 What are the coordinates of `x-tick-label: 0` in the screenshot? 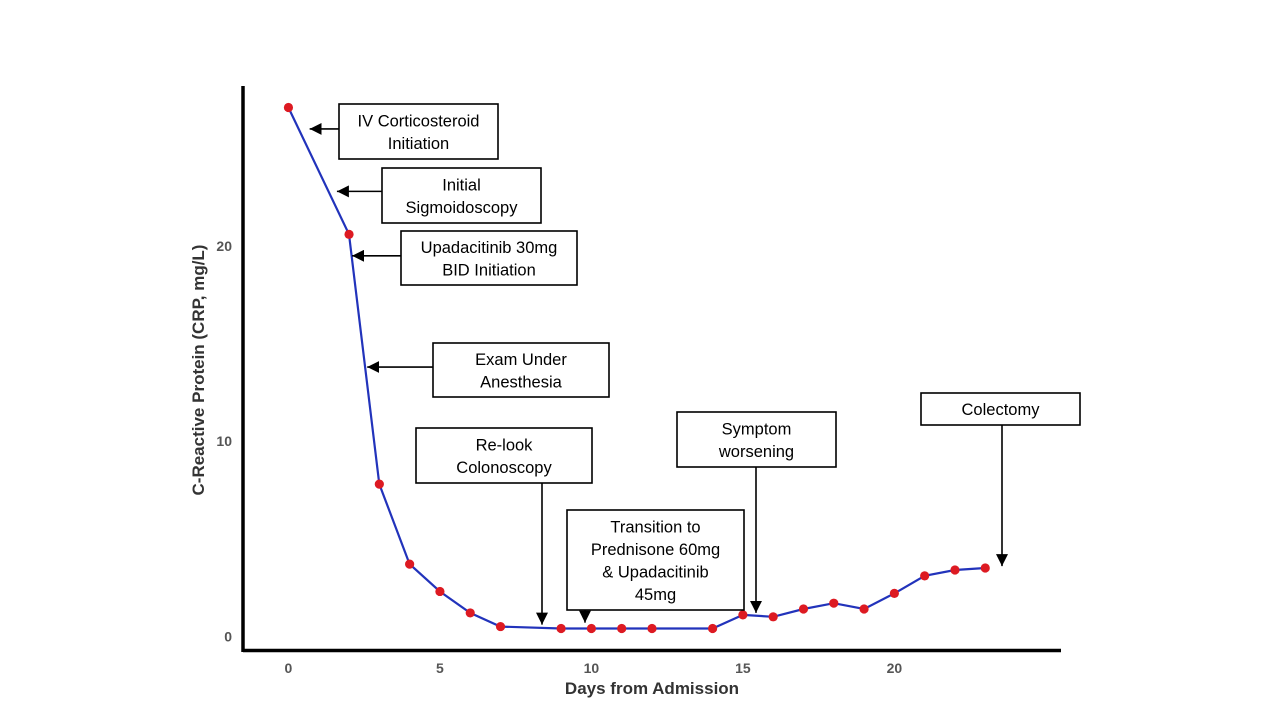 It's located at (289, 668).